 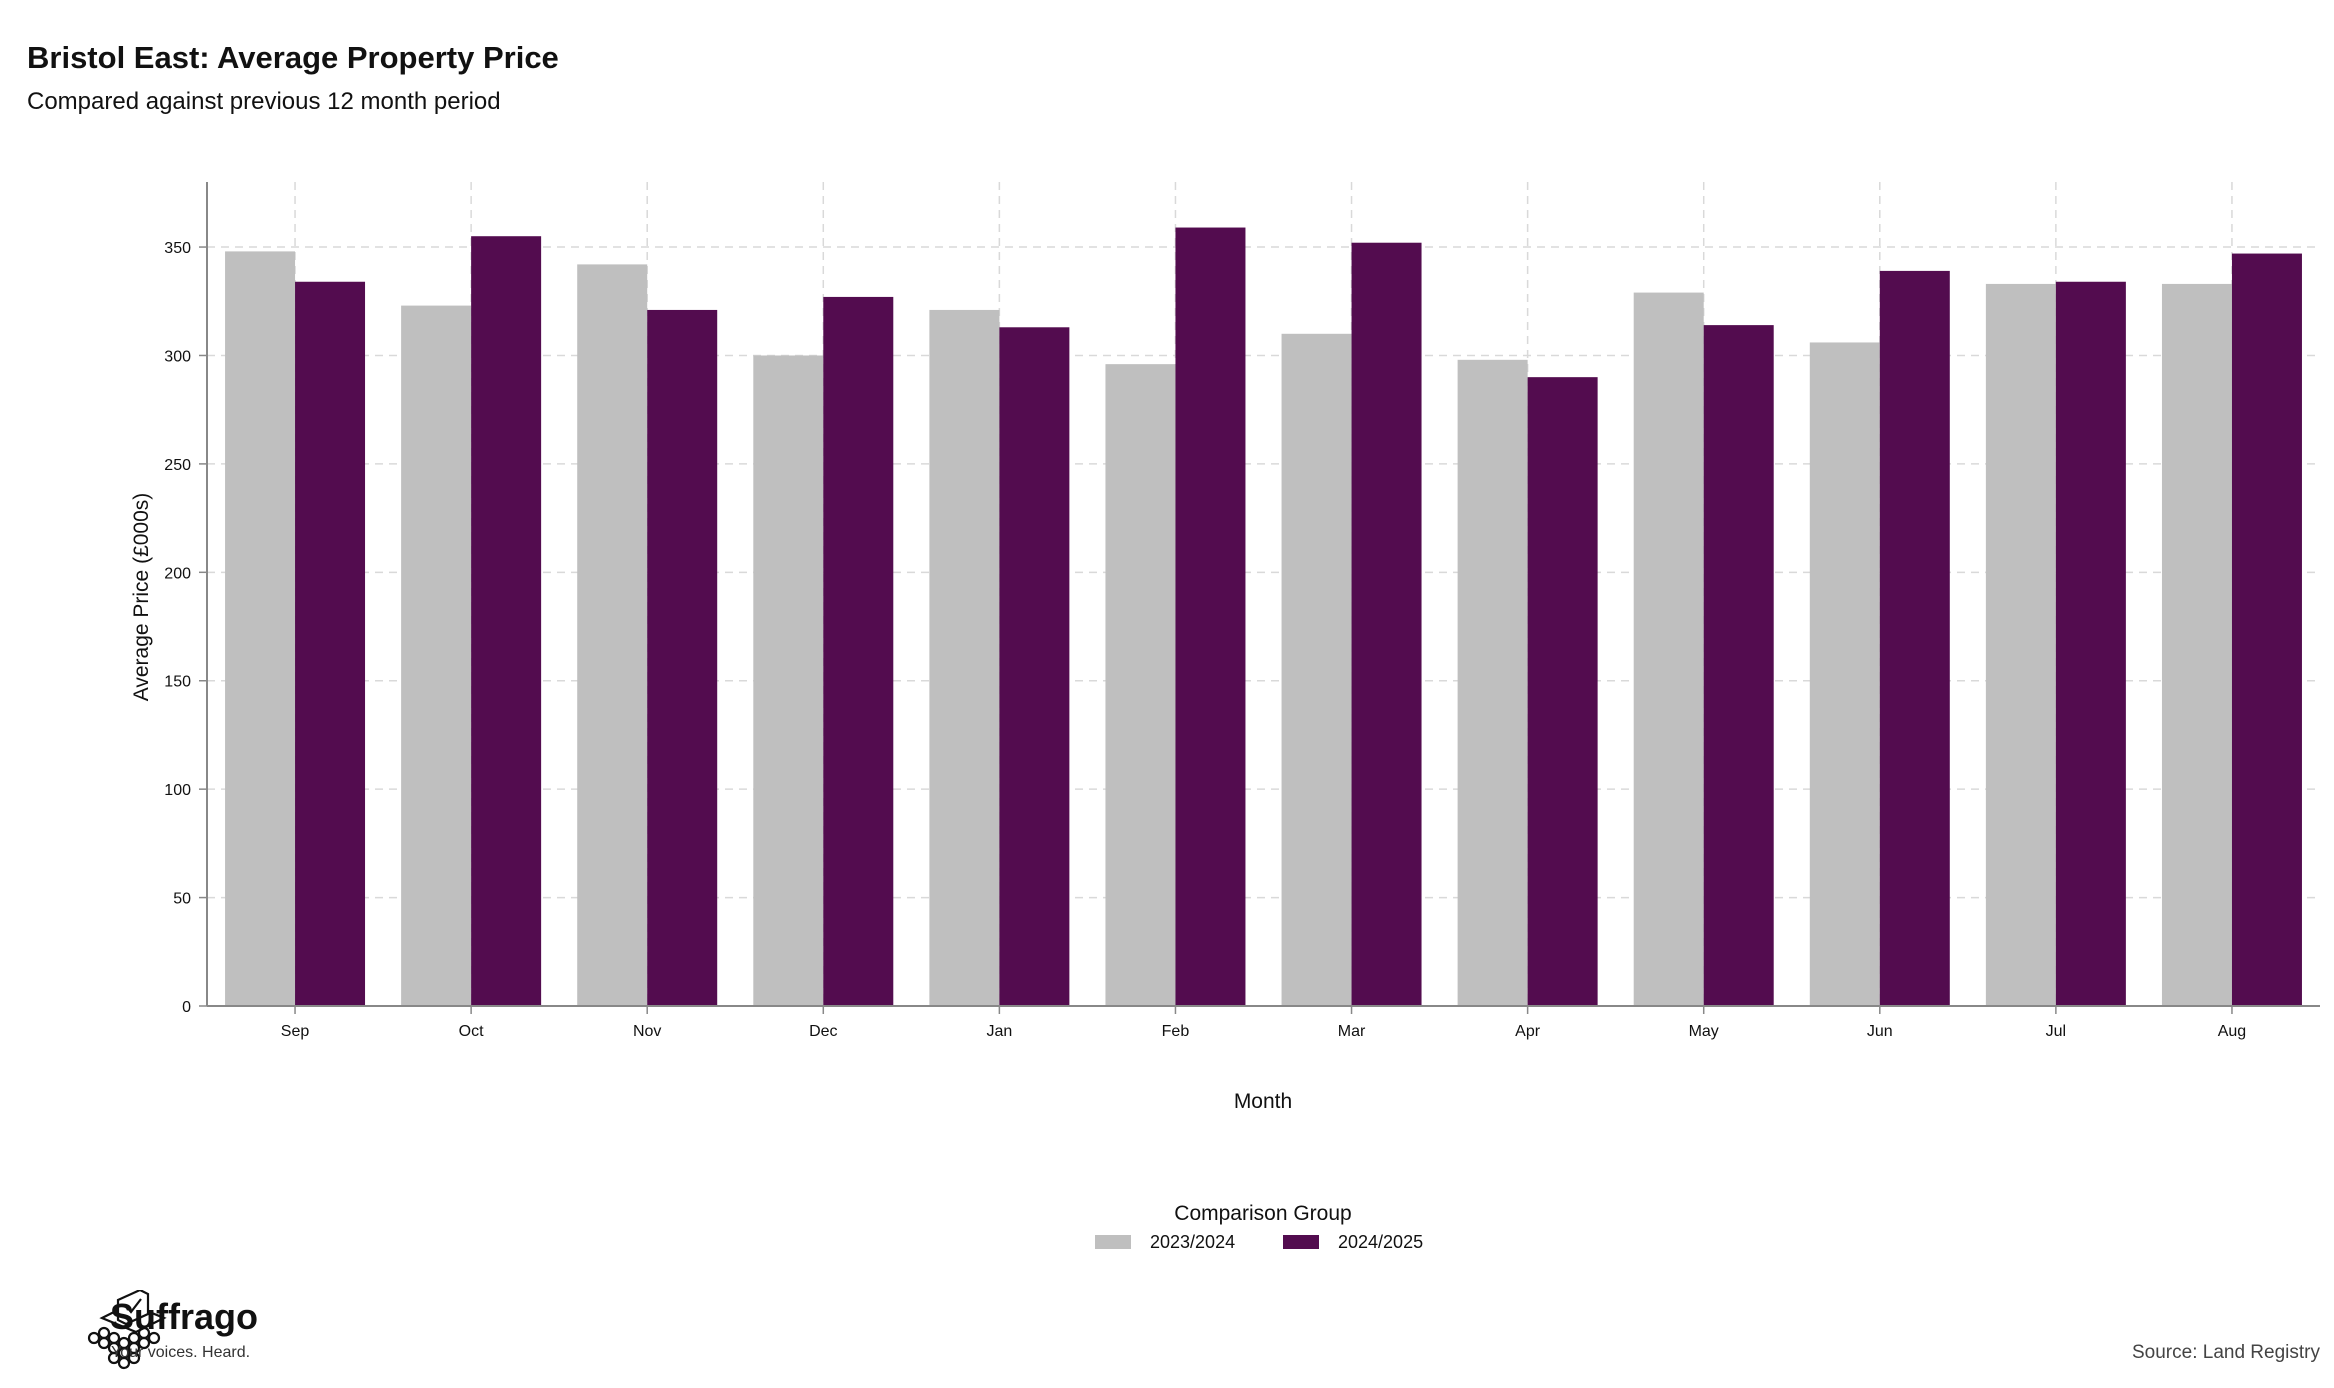 I want to click on bar-2024-2025-jul, so click(x=2090, y=643).